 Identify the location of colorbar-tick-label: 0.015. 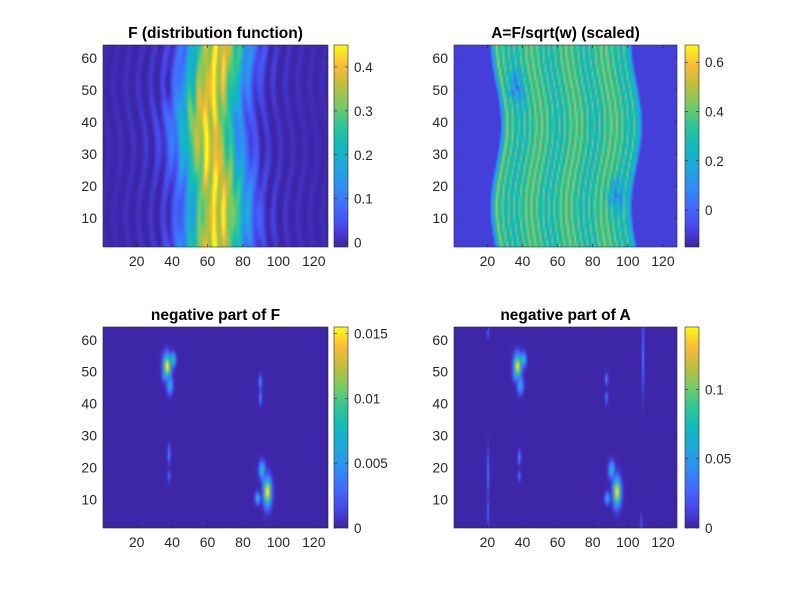
(371, 333).